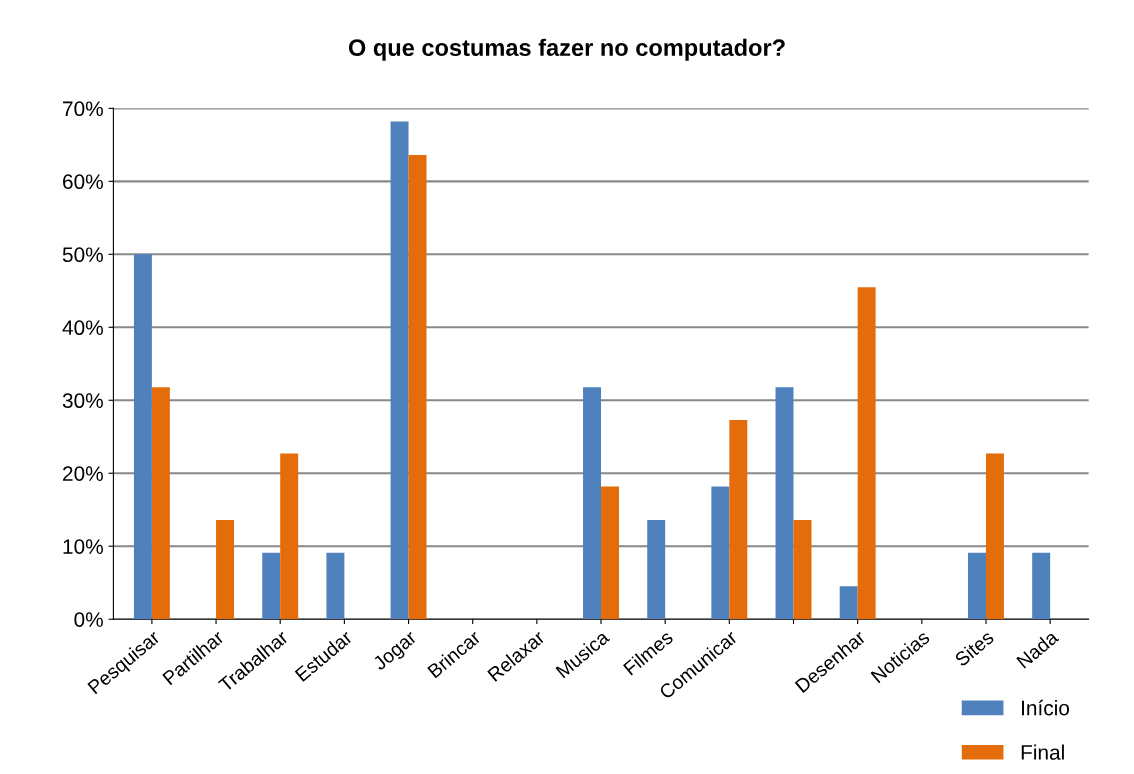  What do you see at coordinates (83, 473) in the screenshot?
I see `y-tick-label: 20%` at bounding box center [83, 473].